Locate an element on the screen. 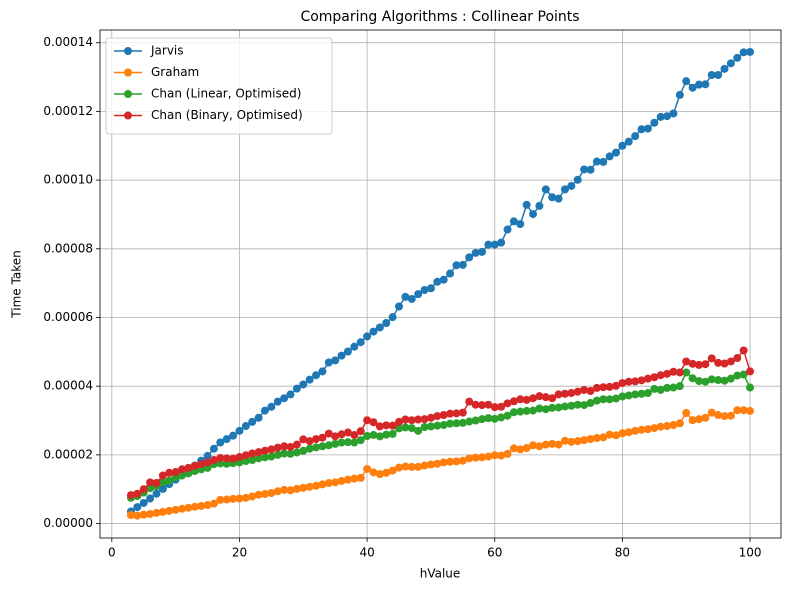 The width and height of the screenshot is (790, 590). y-tick-label: 0.00000 is located at coordinates (68, 523).